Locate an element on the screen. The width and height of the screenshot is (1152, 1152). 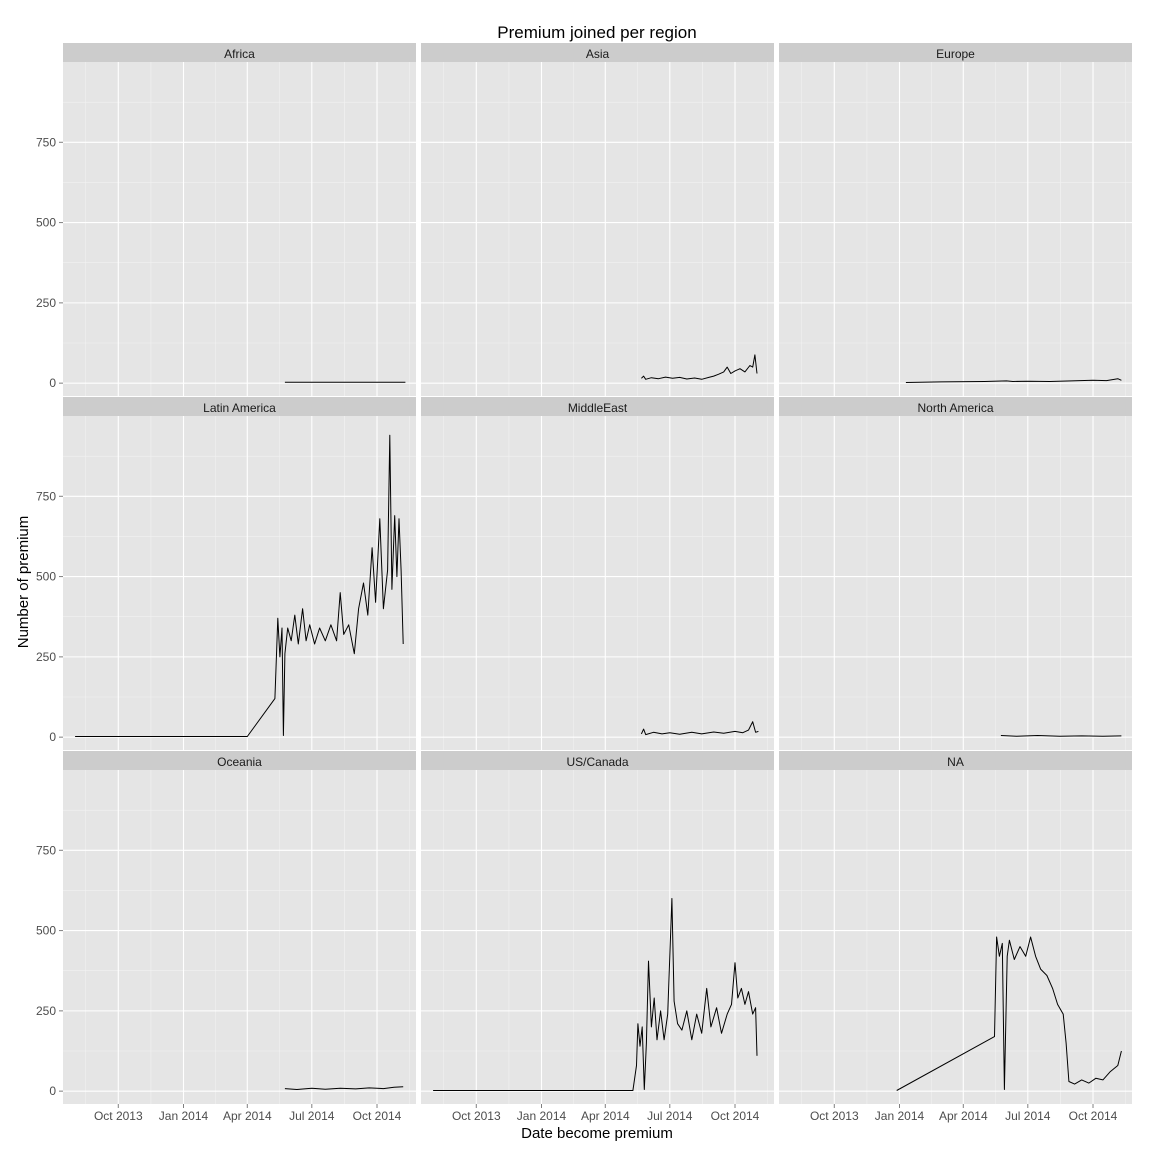
facet-strip-label: NA is located at coordinates (955, 762).